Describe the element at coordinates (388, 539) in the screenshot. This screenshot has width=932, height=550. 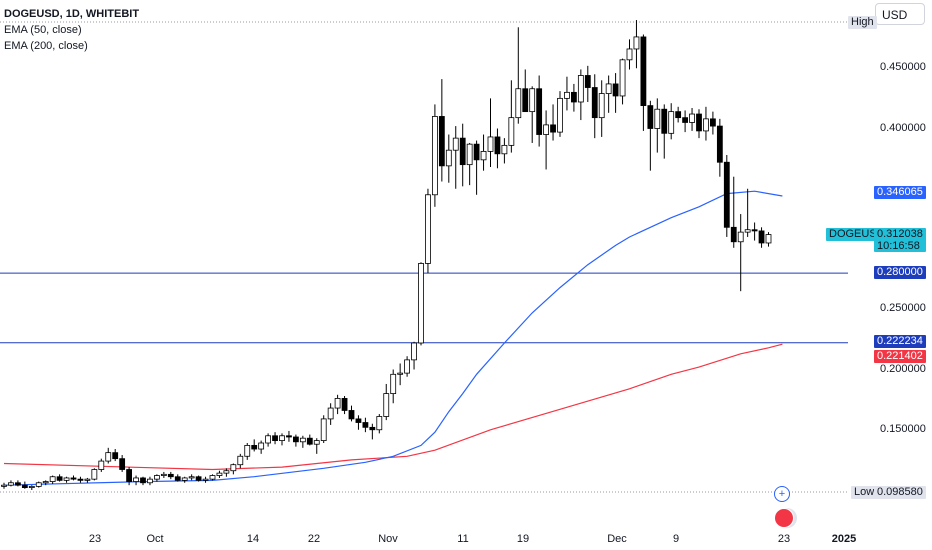
I see `x-tick-label: Nov` at that location.